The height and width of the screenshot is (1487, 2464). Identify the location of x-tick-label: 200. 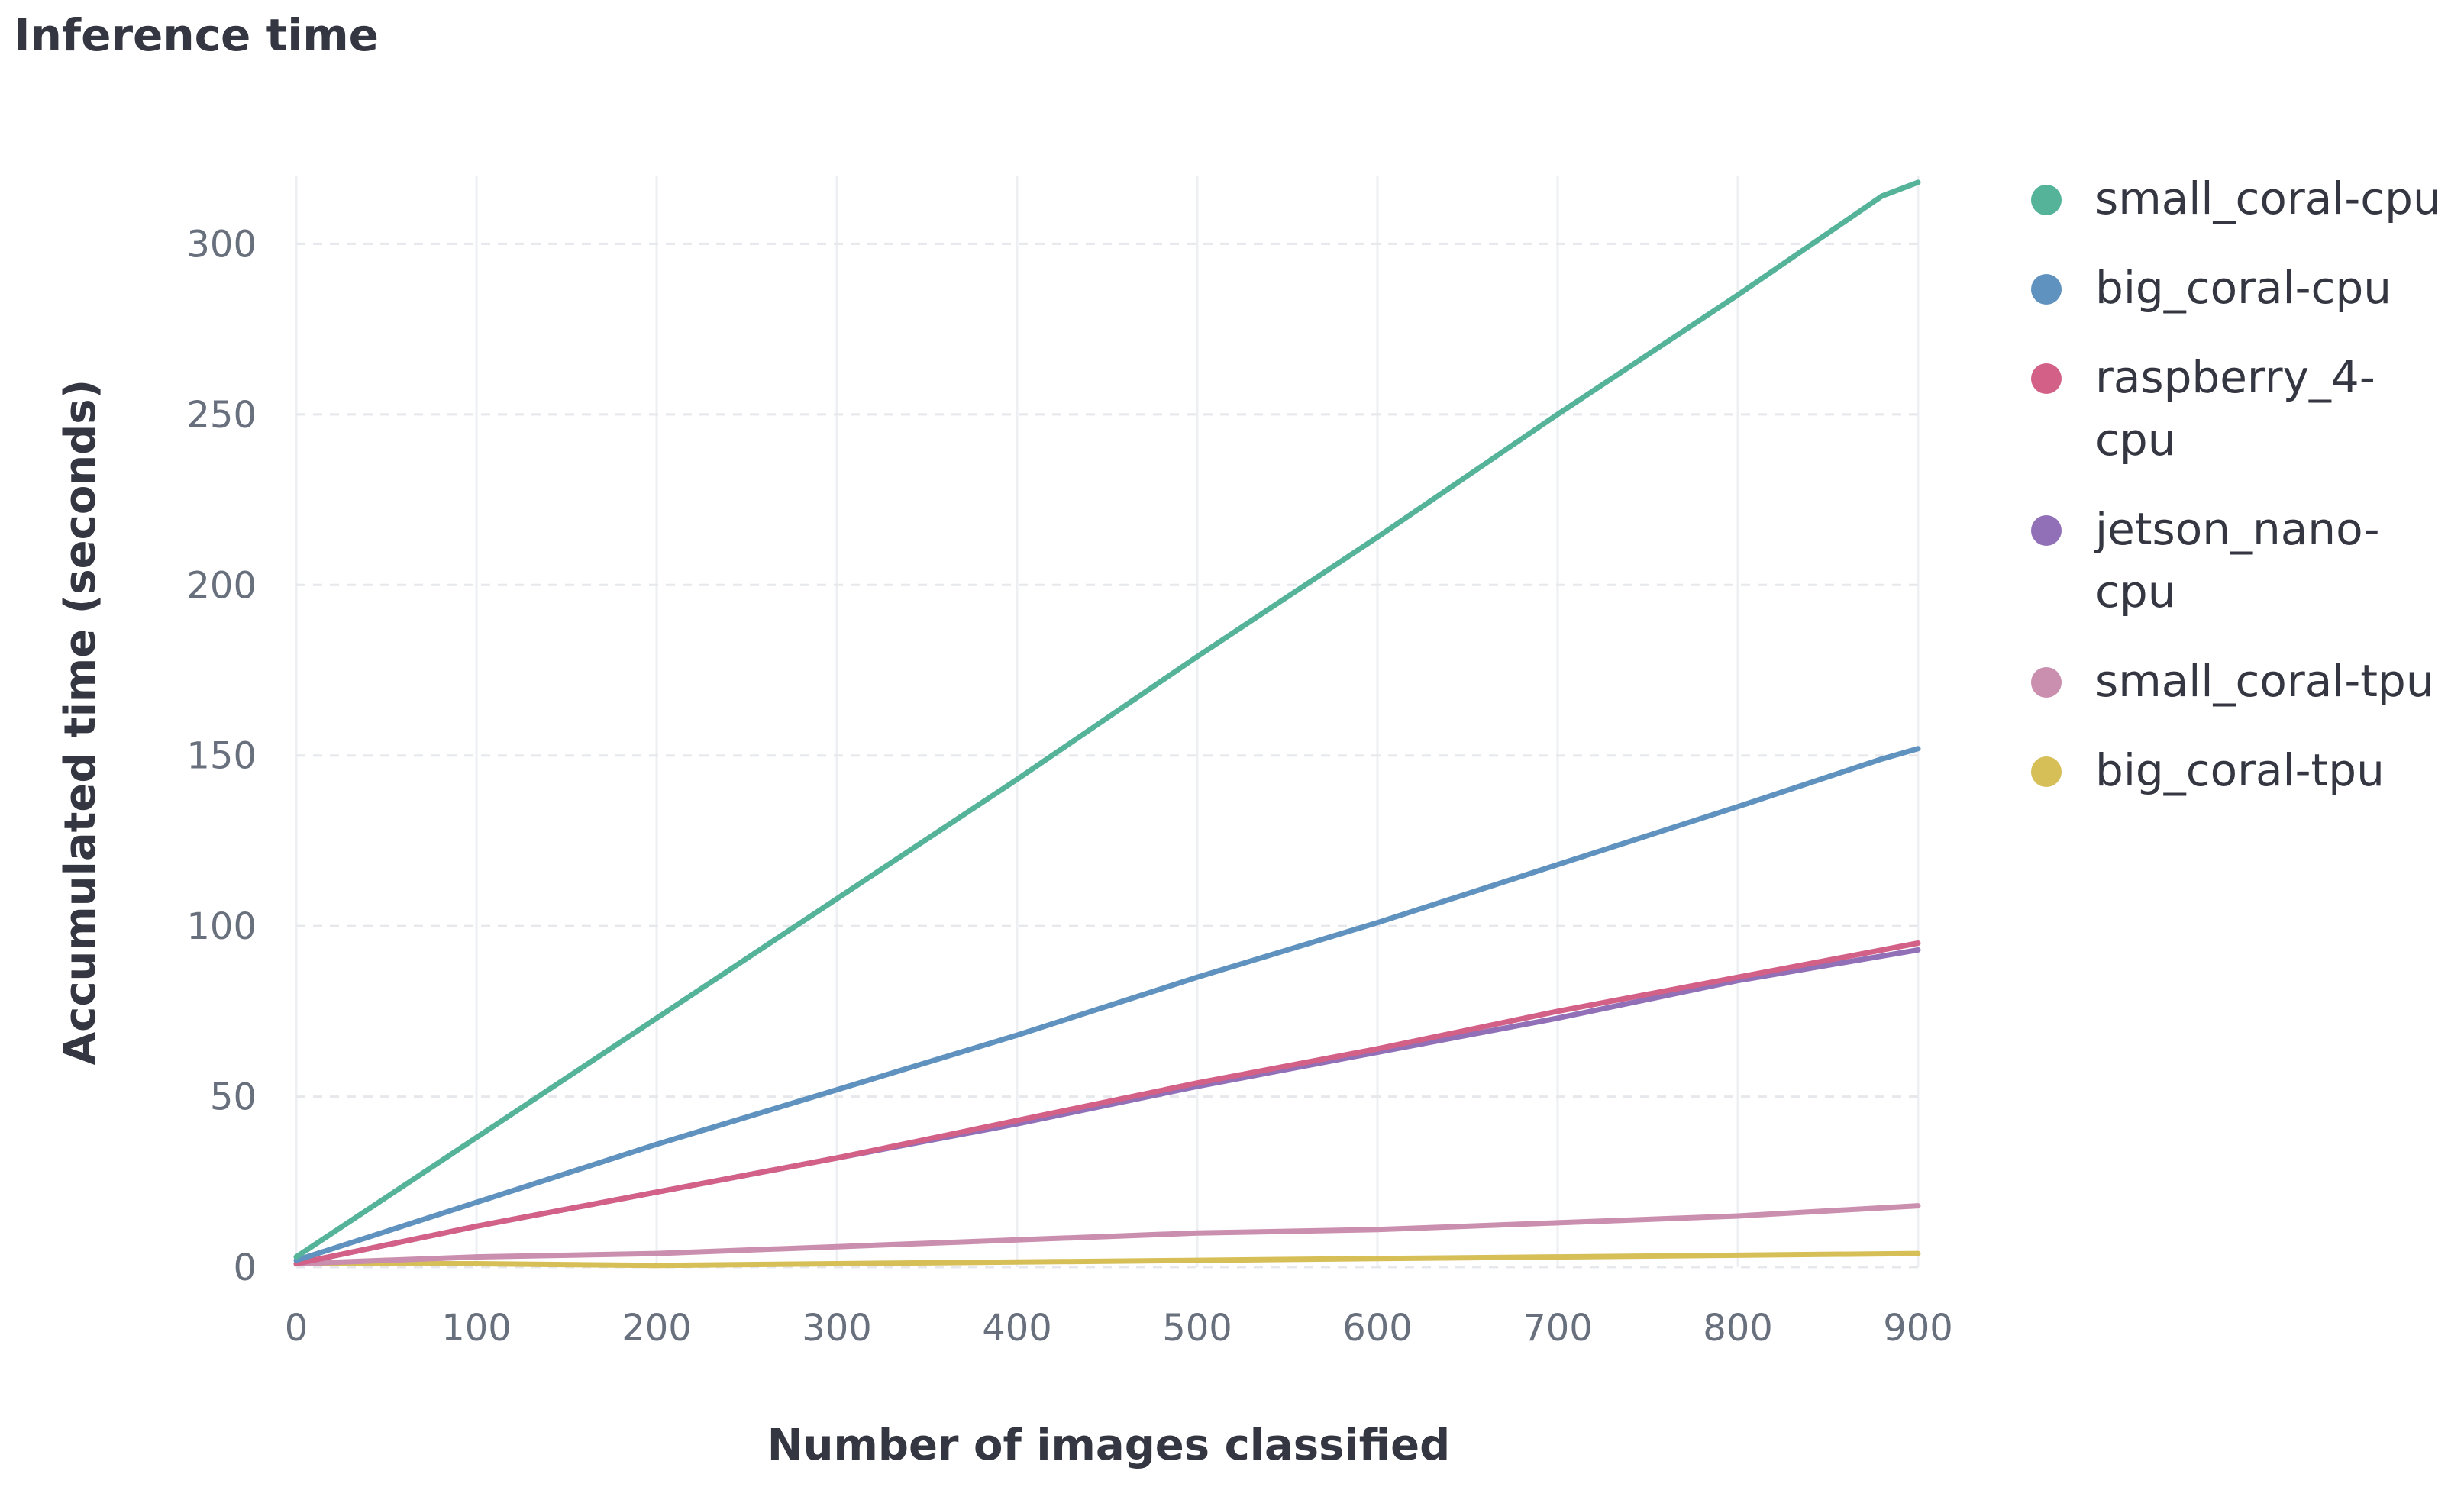
(657, 1328).